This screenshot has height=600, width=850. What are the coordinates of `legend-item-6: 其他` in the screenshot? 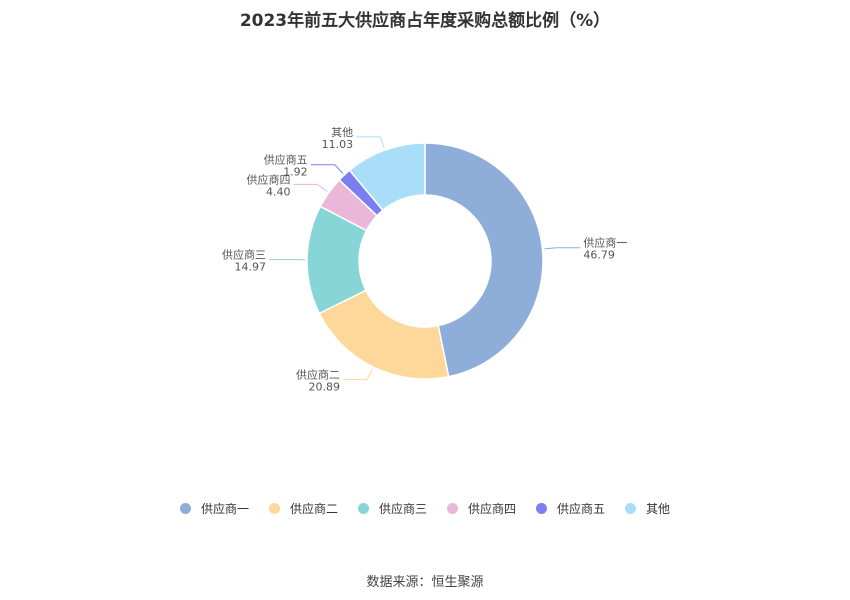 It's located at (647, 508).